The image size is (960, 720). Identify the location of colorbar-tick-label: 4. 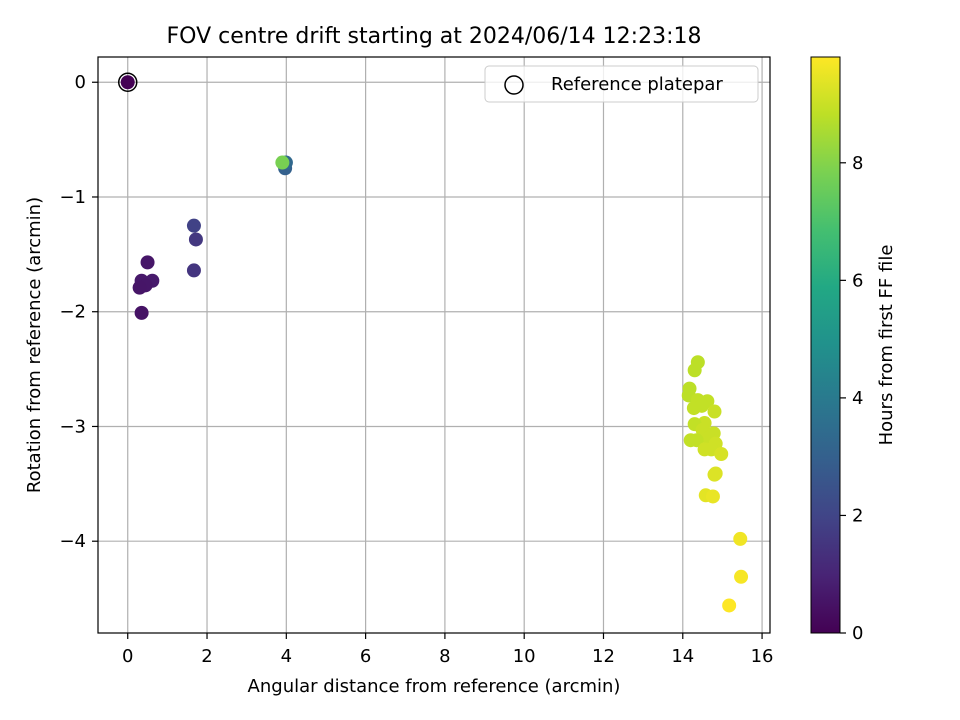
(857, 398).